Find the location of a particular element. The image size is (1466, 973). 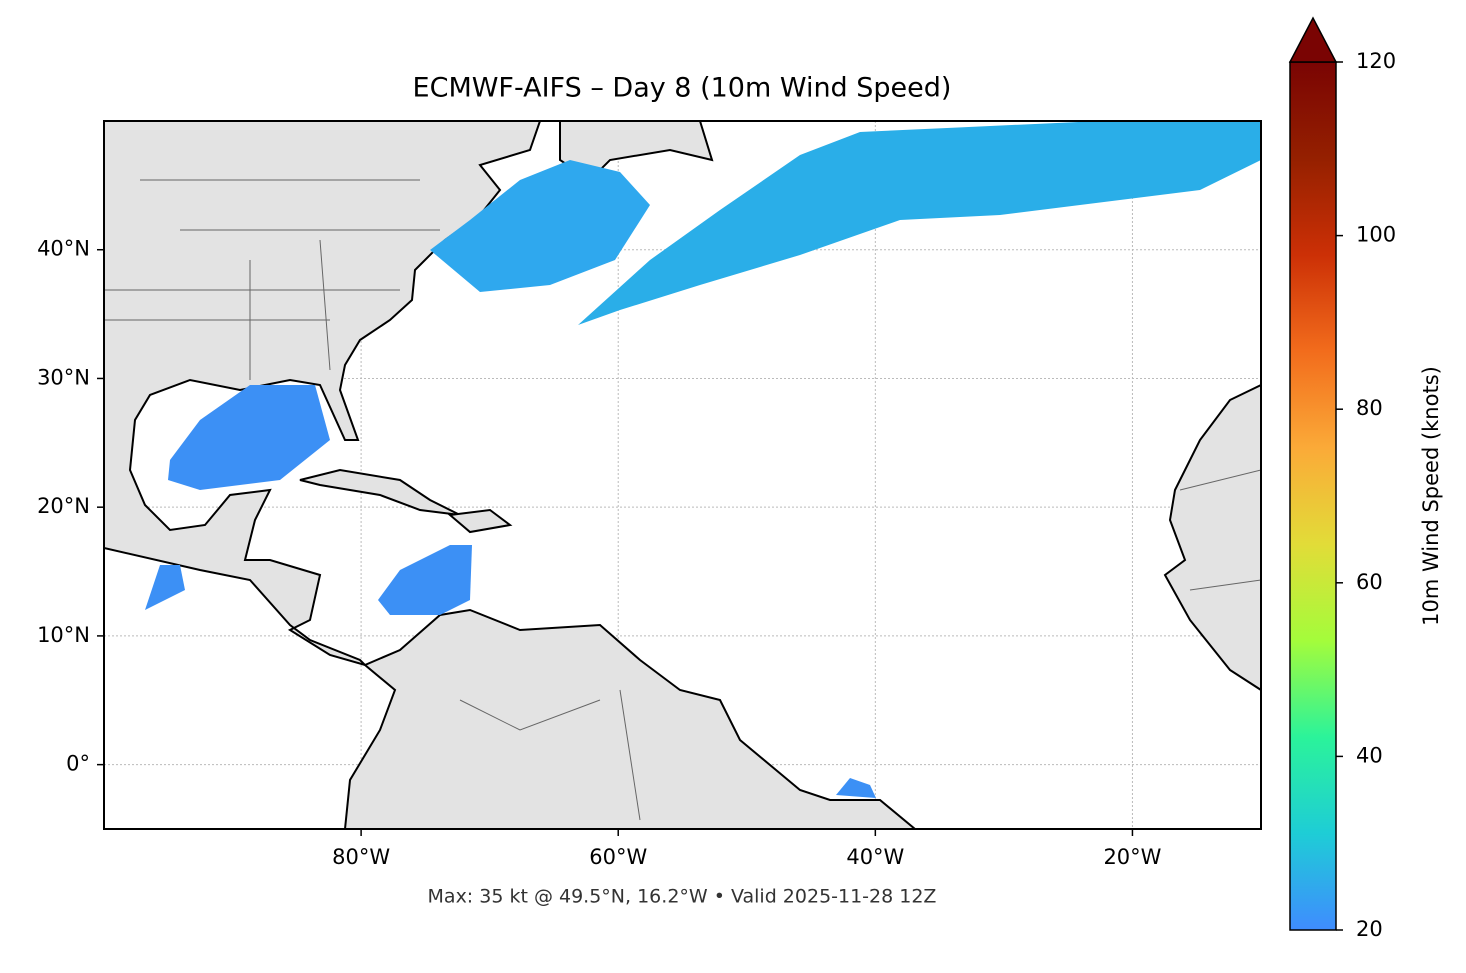

y-tick-label: 20°N is located at coordinates (63, 506).